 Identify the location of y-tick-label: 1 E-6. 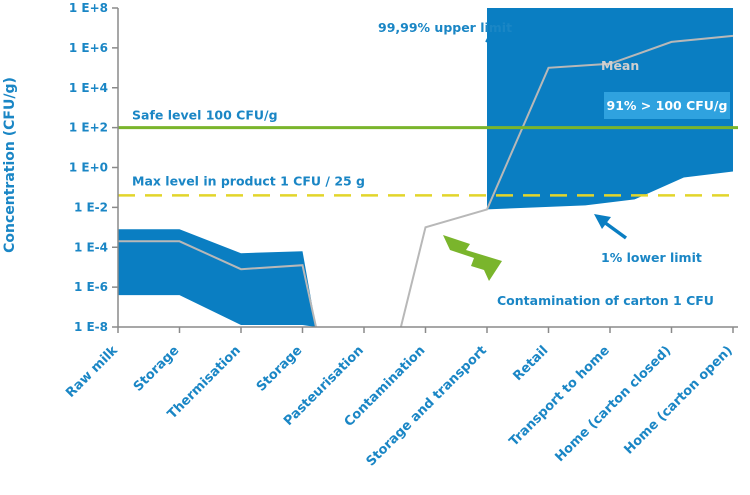
(91, 287).